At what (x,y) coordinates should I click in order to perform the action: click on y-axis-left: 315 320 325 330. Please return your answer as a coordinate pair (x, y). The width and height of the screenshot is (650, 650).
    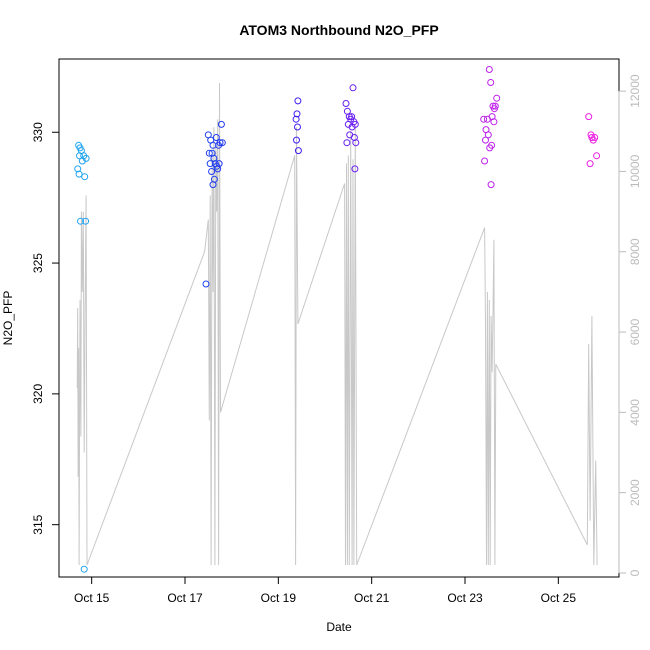
    Looking at the image, I should click on (45, 328).